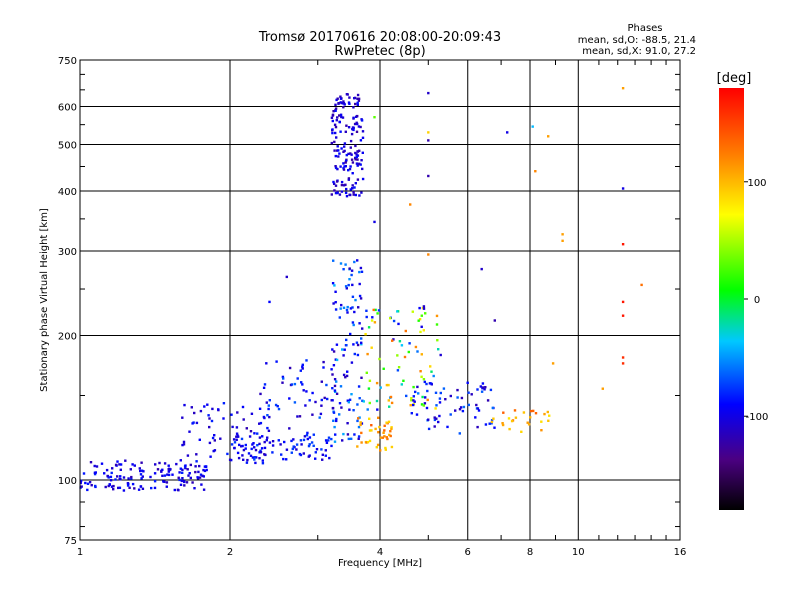  What do you see at coordinates (67, 146) in the screenshot?
I see `y-tick-label: 500` at bounding box center [67, 146].